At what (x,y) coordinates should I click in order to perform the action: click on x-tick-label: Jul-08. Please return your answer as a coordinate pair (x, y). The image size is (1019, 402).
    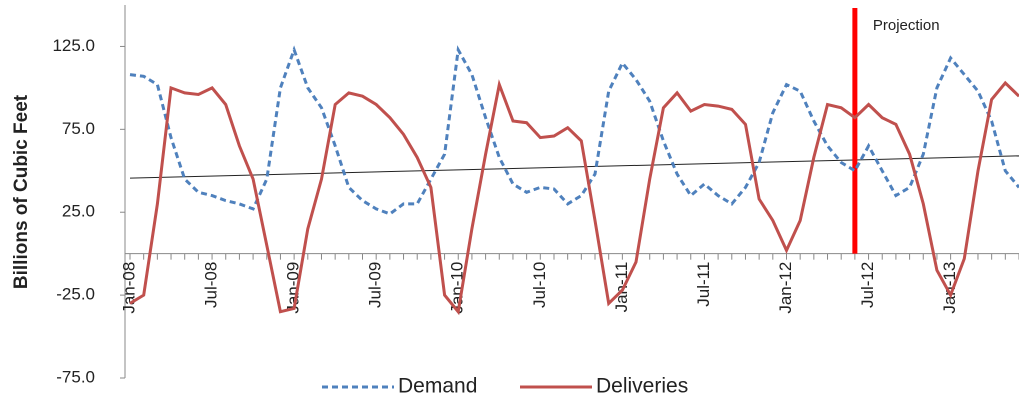
    Looking at the image, I should click on (211, 285).